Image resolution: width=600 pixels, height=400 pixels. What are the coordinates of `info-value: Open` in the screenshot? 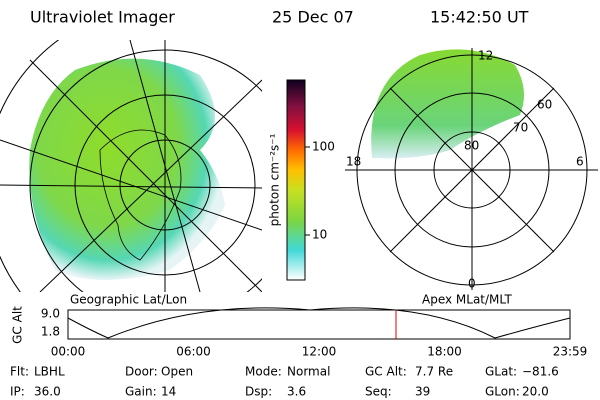 It's located at (177, 372).